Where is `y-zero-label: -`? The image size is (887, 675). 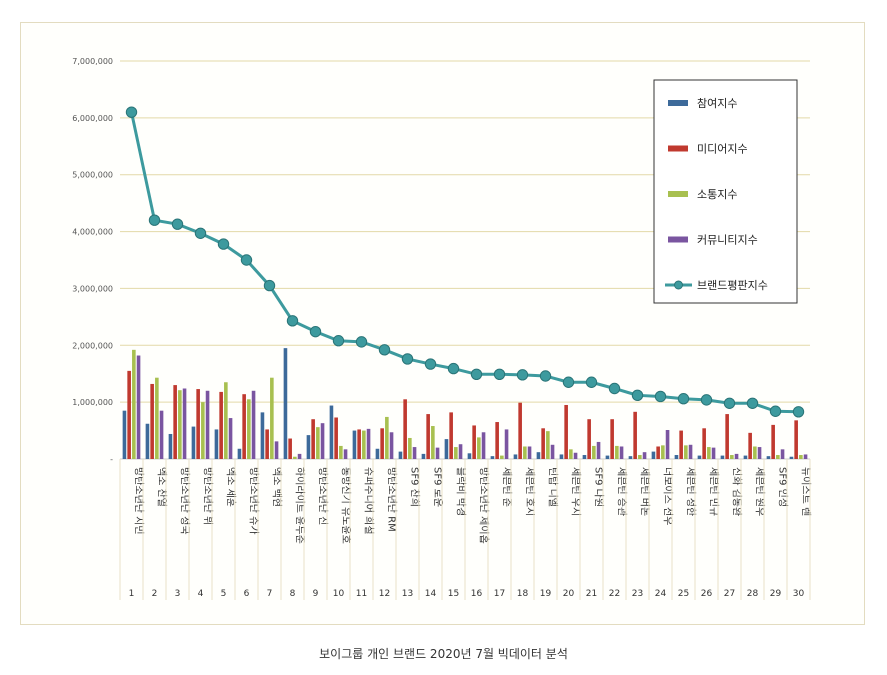 y-zero-label: - is located at coordinates (111, 459).